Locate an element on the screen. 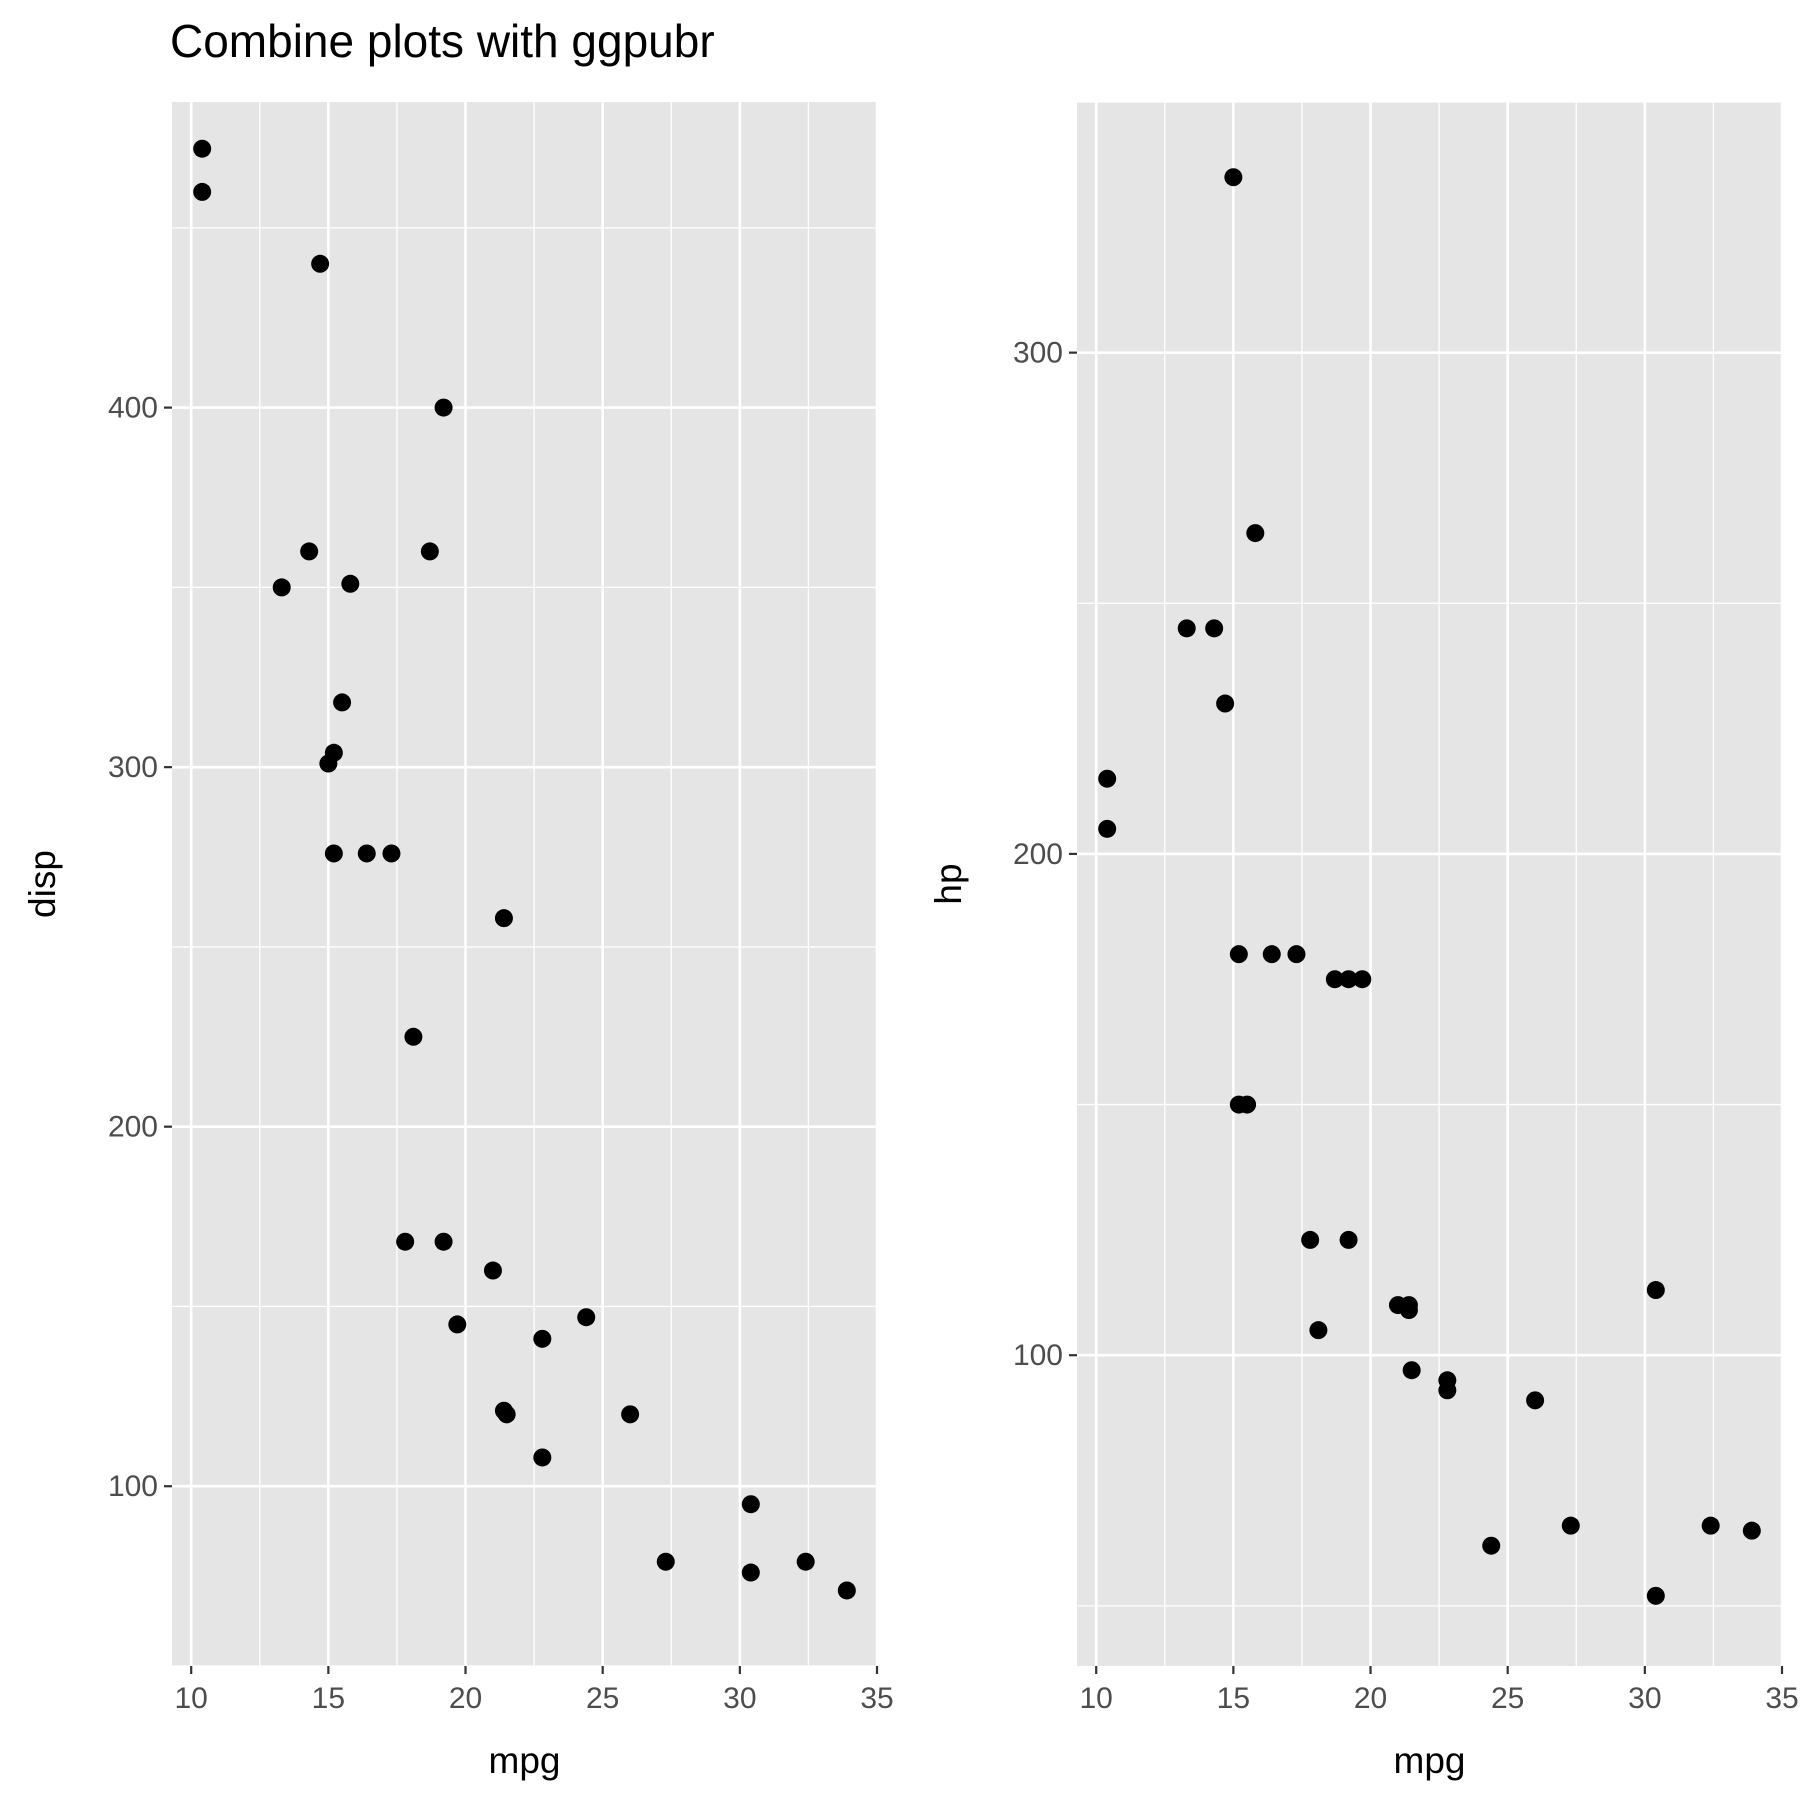  y-tick-label: 400 is located at coordinates (133, 408).